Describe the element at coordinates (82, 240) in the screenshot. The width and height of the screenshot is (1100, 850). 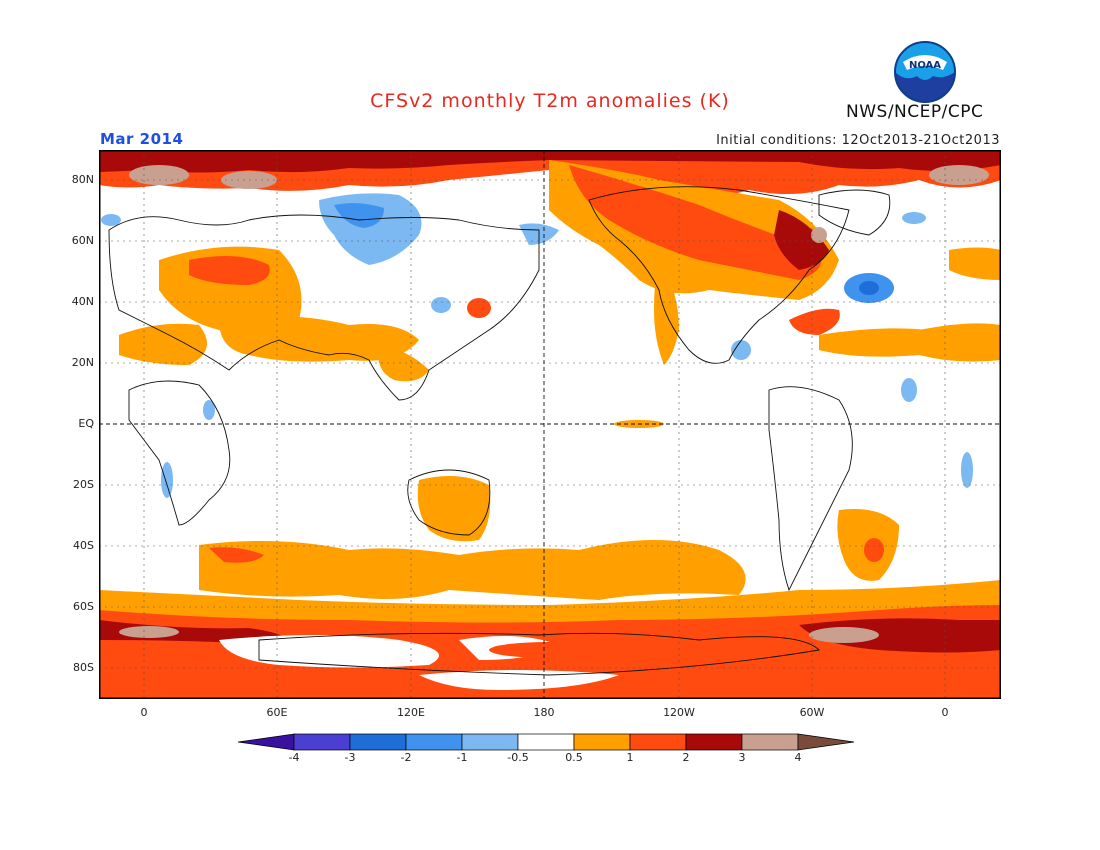
I see `lat-tick-60n: 60N` at that location.